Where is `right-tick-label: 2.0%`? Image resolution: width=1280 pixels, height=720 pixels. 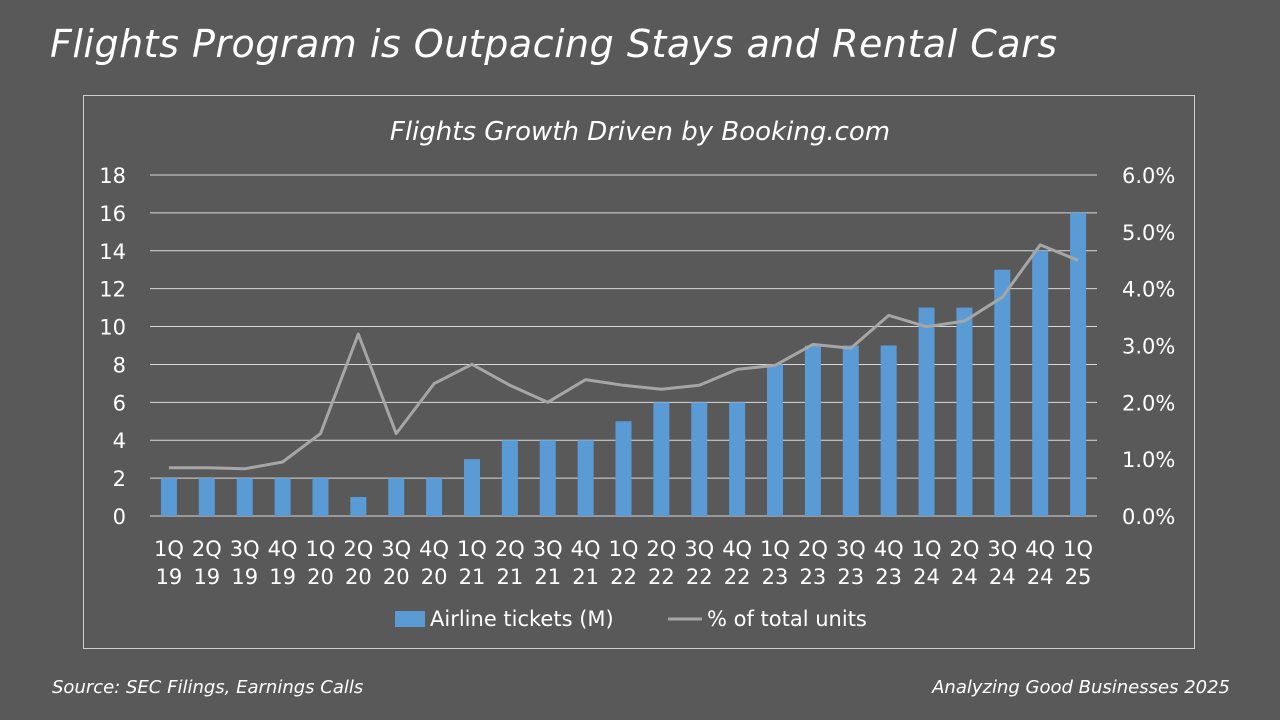 right-tick-label: 2.0% is located at coordinates (1148, 403).